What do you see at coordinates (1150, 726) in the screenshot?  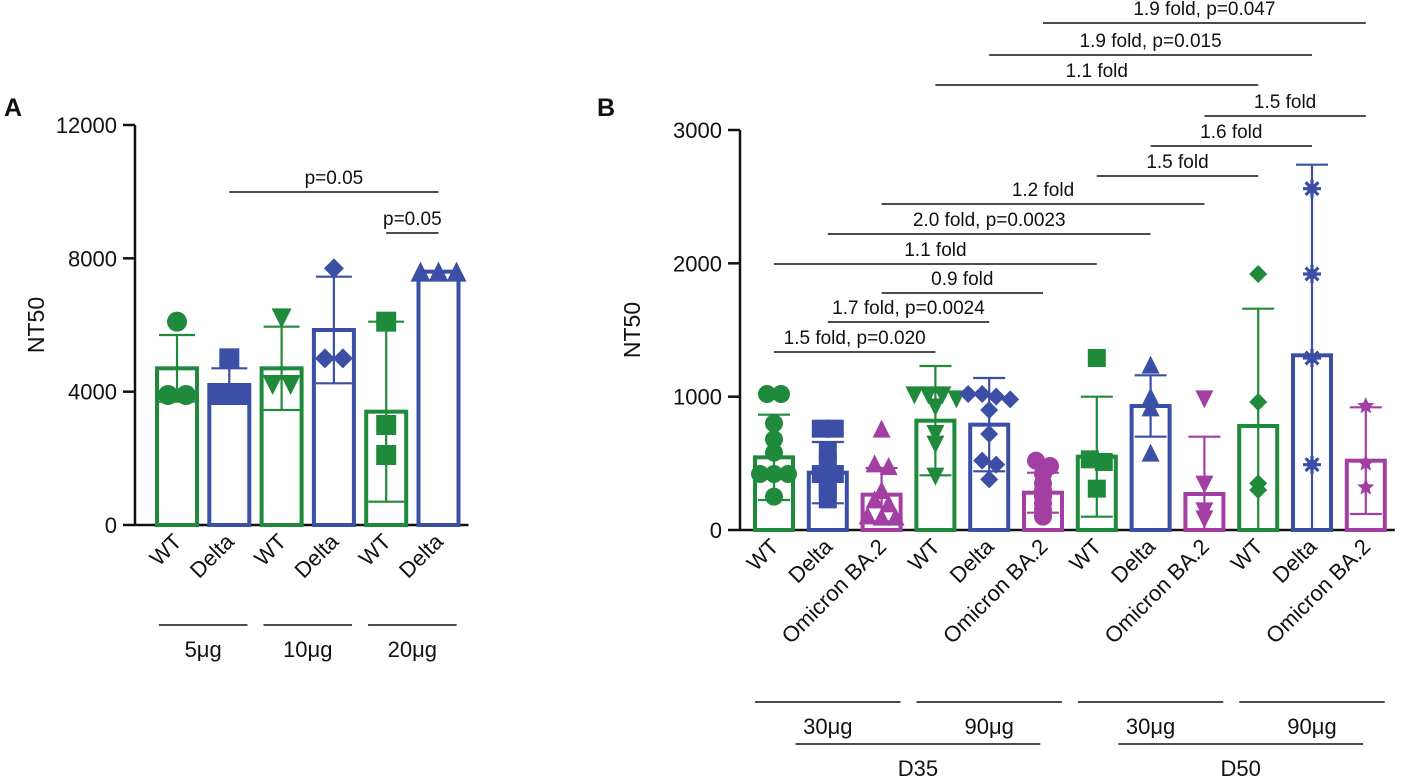 I see `group-label: 30μg` at bounding box center [1150, 726].